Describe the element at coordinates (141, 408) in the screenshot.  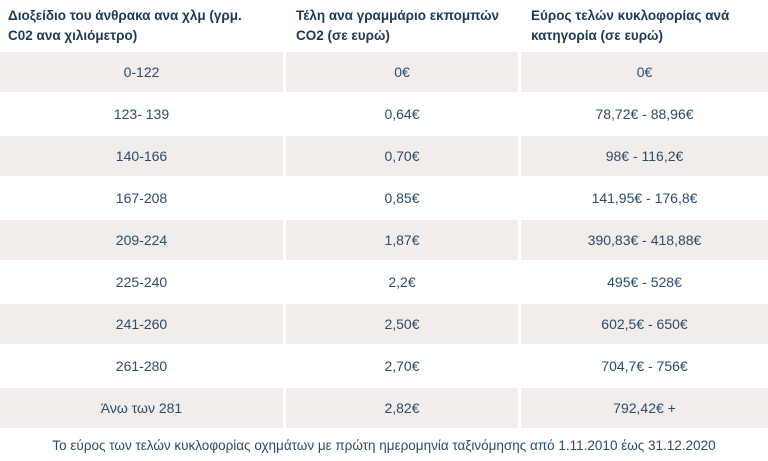
I see `cell-co2-range: Άνω των 281` at that location.